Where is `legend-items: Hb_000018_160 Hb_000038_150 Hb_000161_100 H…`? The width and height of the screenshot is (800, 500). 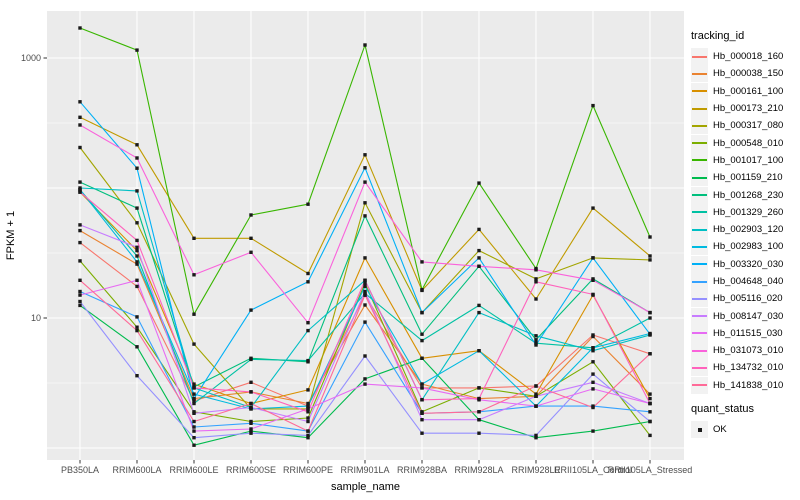 legend-items: Hb_000018_160 Hb_000038_150 Hb_000161_100 H… is located at coordinates (745, 221).